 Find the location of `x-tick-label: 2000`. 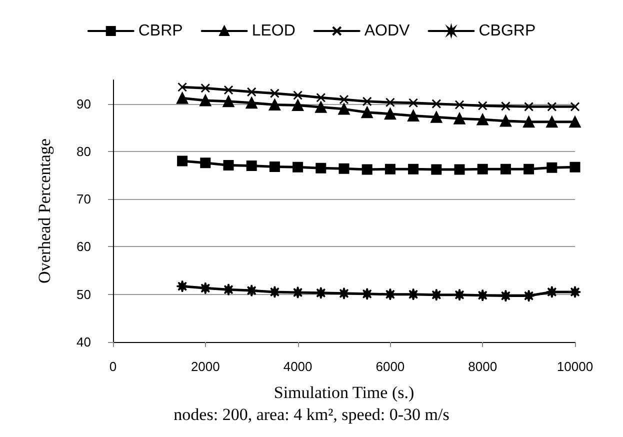

x-tick-label: 2000 is located at coordinates (205, 366).